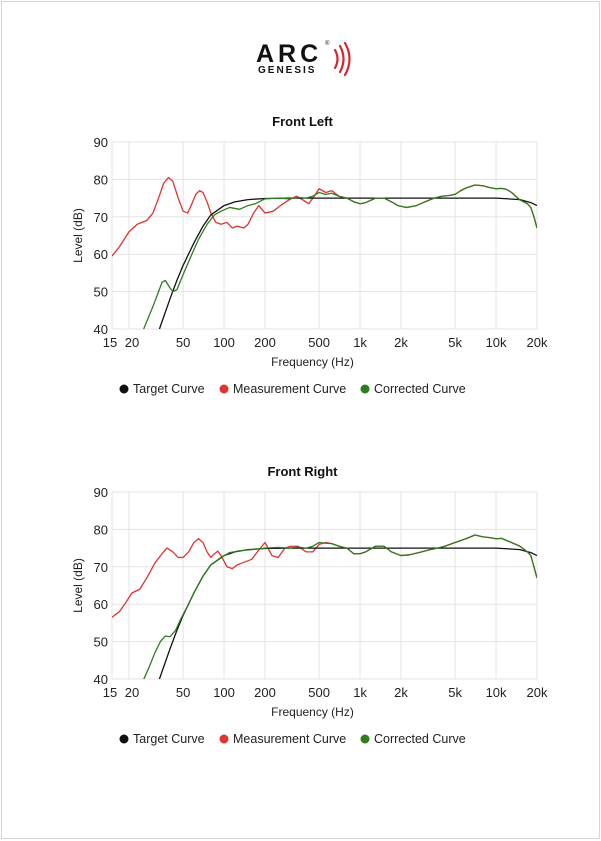 This screenshot has width=601, height=841. I want to click on sound-waves-icon, so click(342, 59).